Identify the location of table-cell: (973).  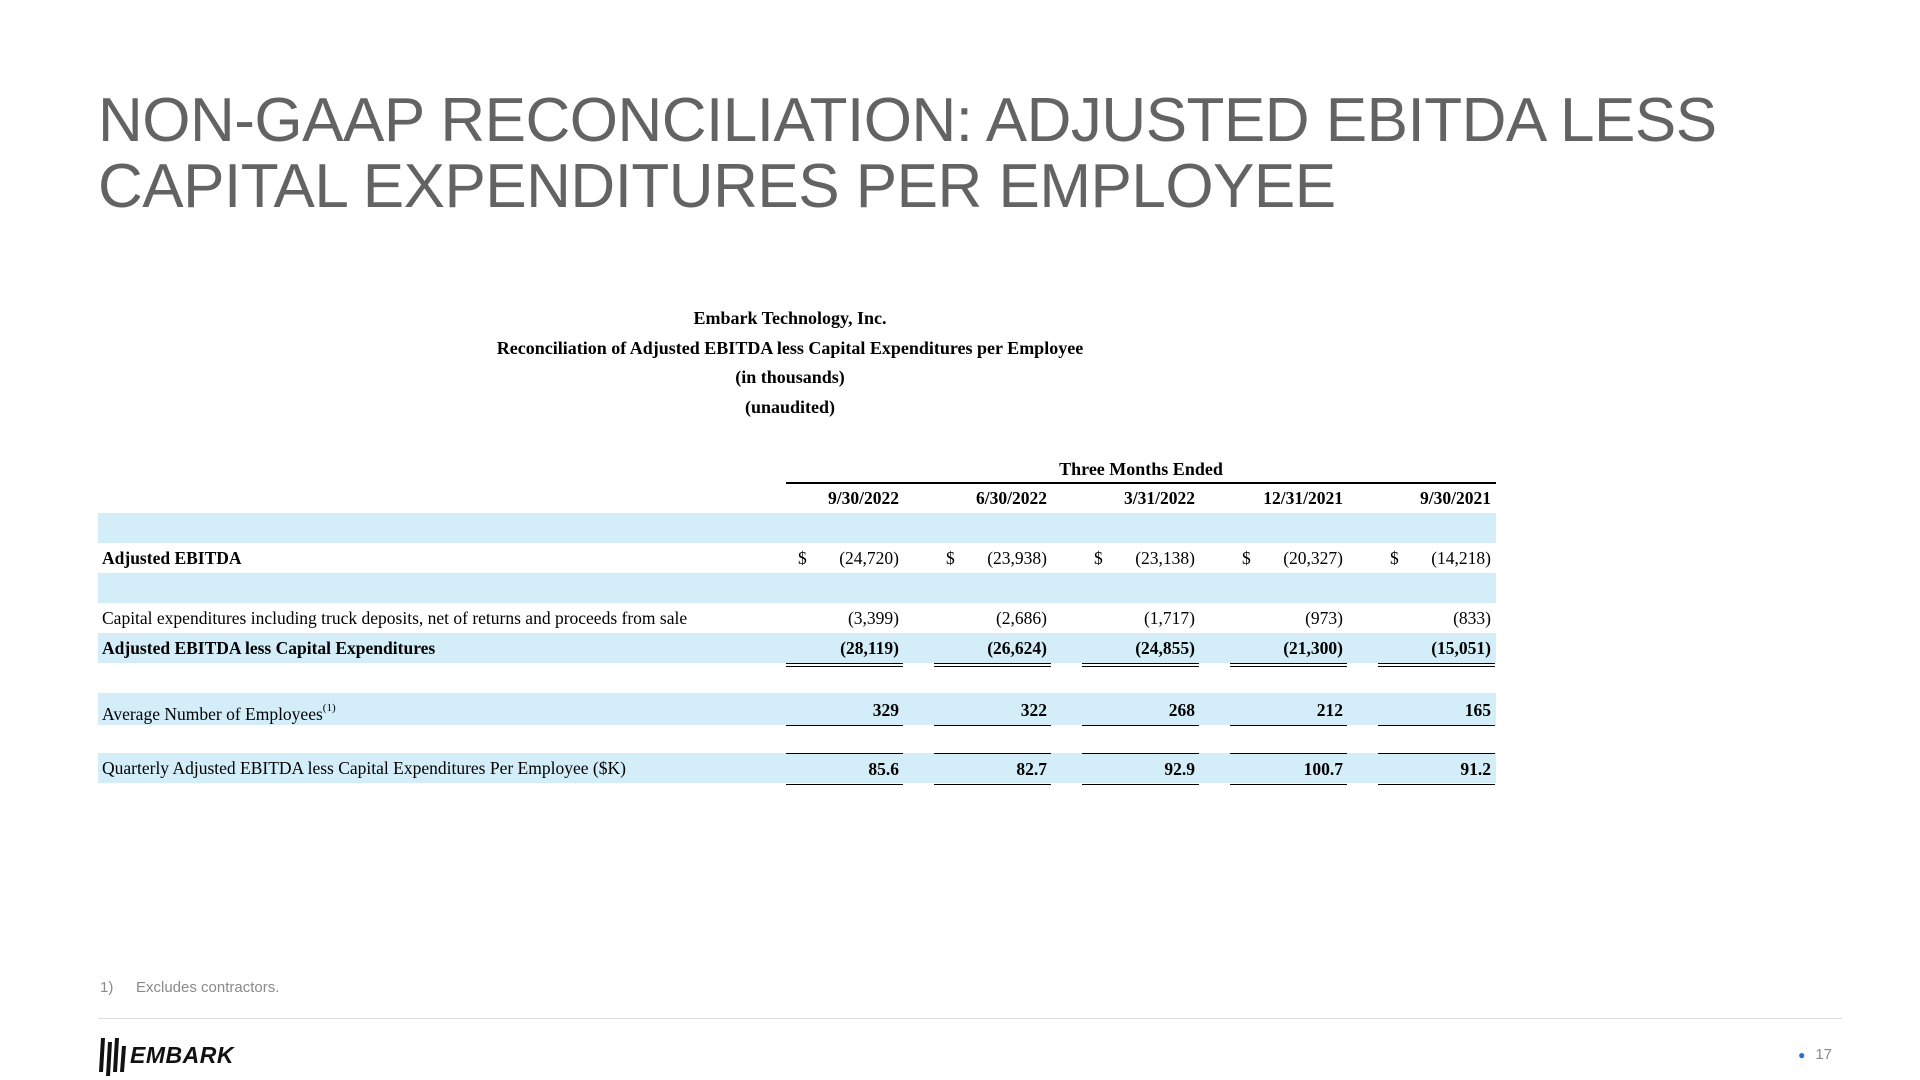
(1288, 618).